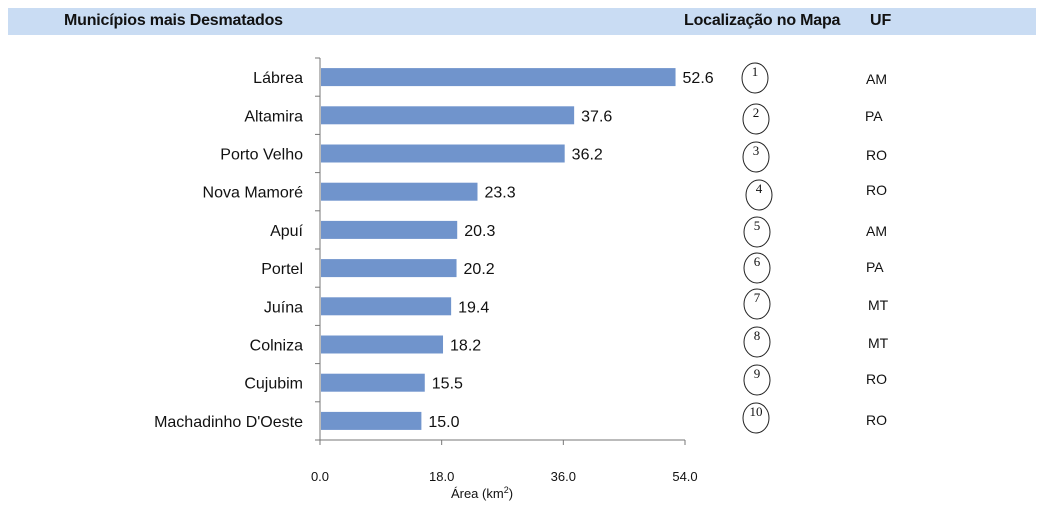 The image size is (1044, 515). What do you see at coordinates (173, 20) in the screenshot?
I see `chart-title: Municípios mais Desmatados` at bounding box center [173, 20].